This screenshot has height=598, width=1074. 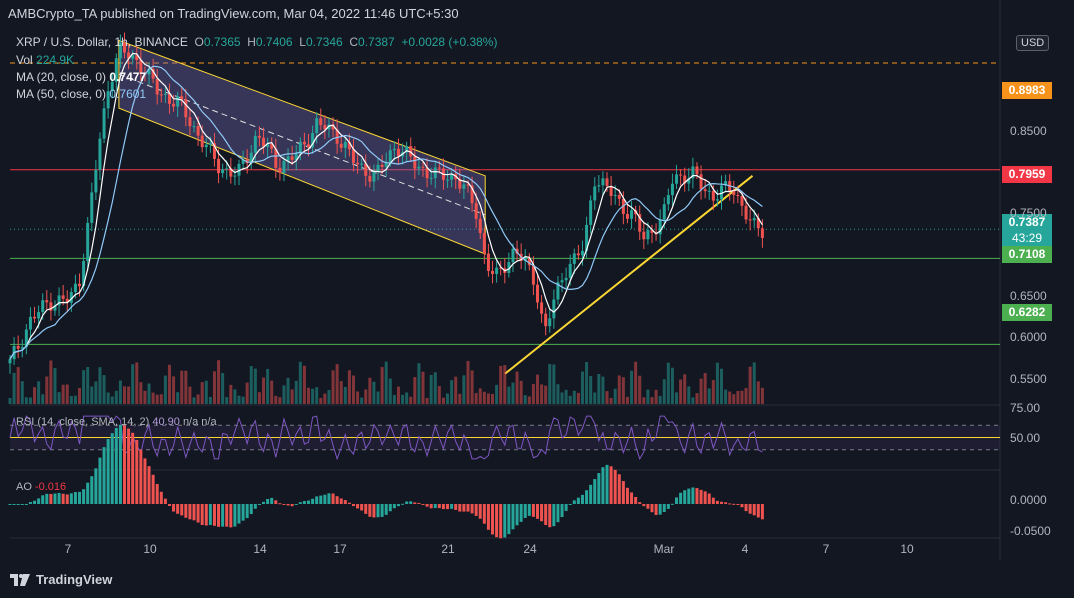 What do you see at coordinates (20, 579) in the screenshot?
I see `tradingview-logo-icon` at bounding box center [20, 579].